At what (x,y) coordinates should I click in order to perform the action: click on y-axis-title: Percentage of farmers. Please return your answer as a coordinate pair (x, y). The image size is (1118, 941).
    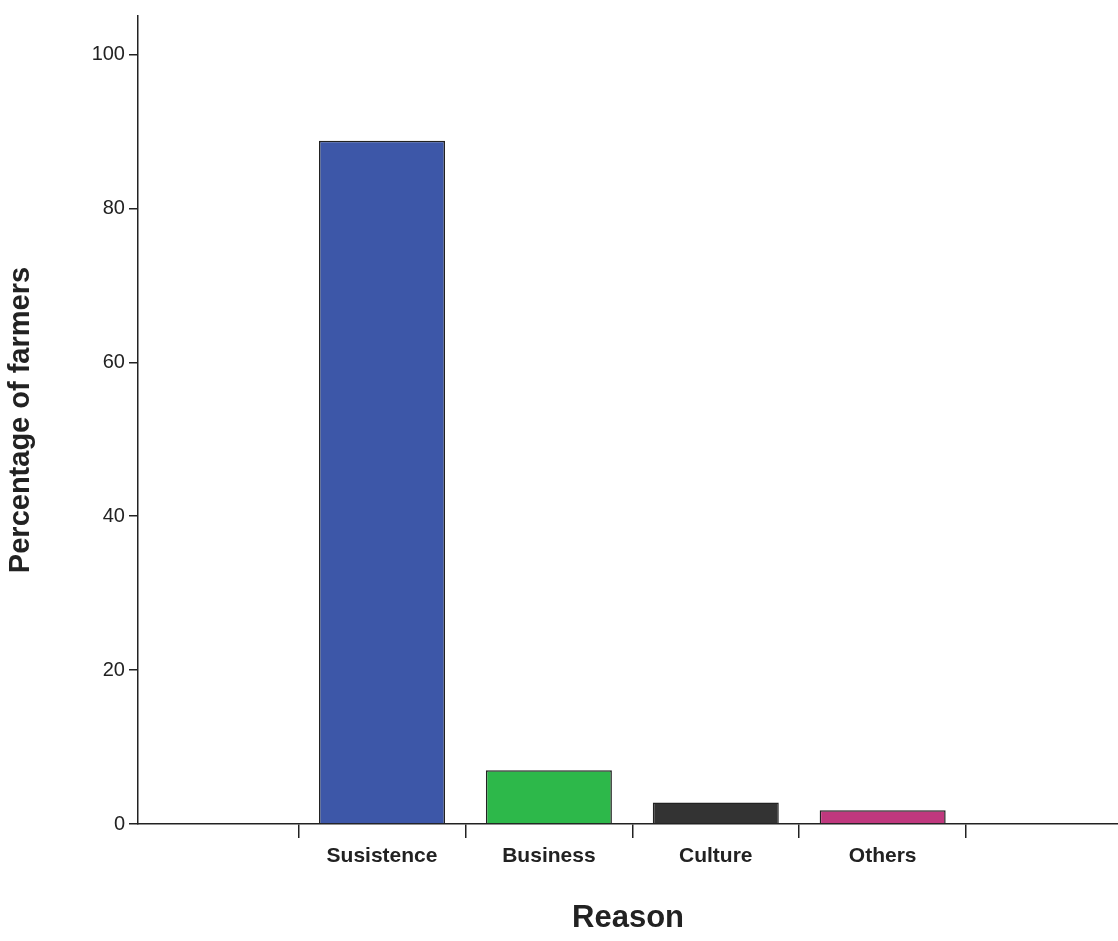
    Looking at the image, I should click on (19, 420).